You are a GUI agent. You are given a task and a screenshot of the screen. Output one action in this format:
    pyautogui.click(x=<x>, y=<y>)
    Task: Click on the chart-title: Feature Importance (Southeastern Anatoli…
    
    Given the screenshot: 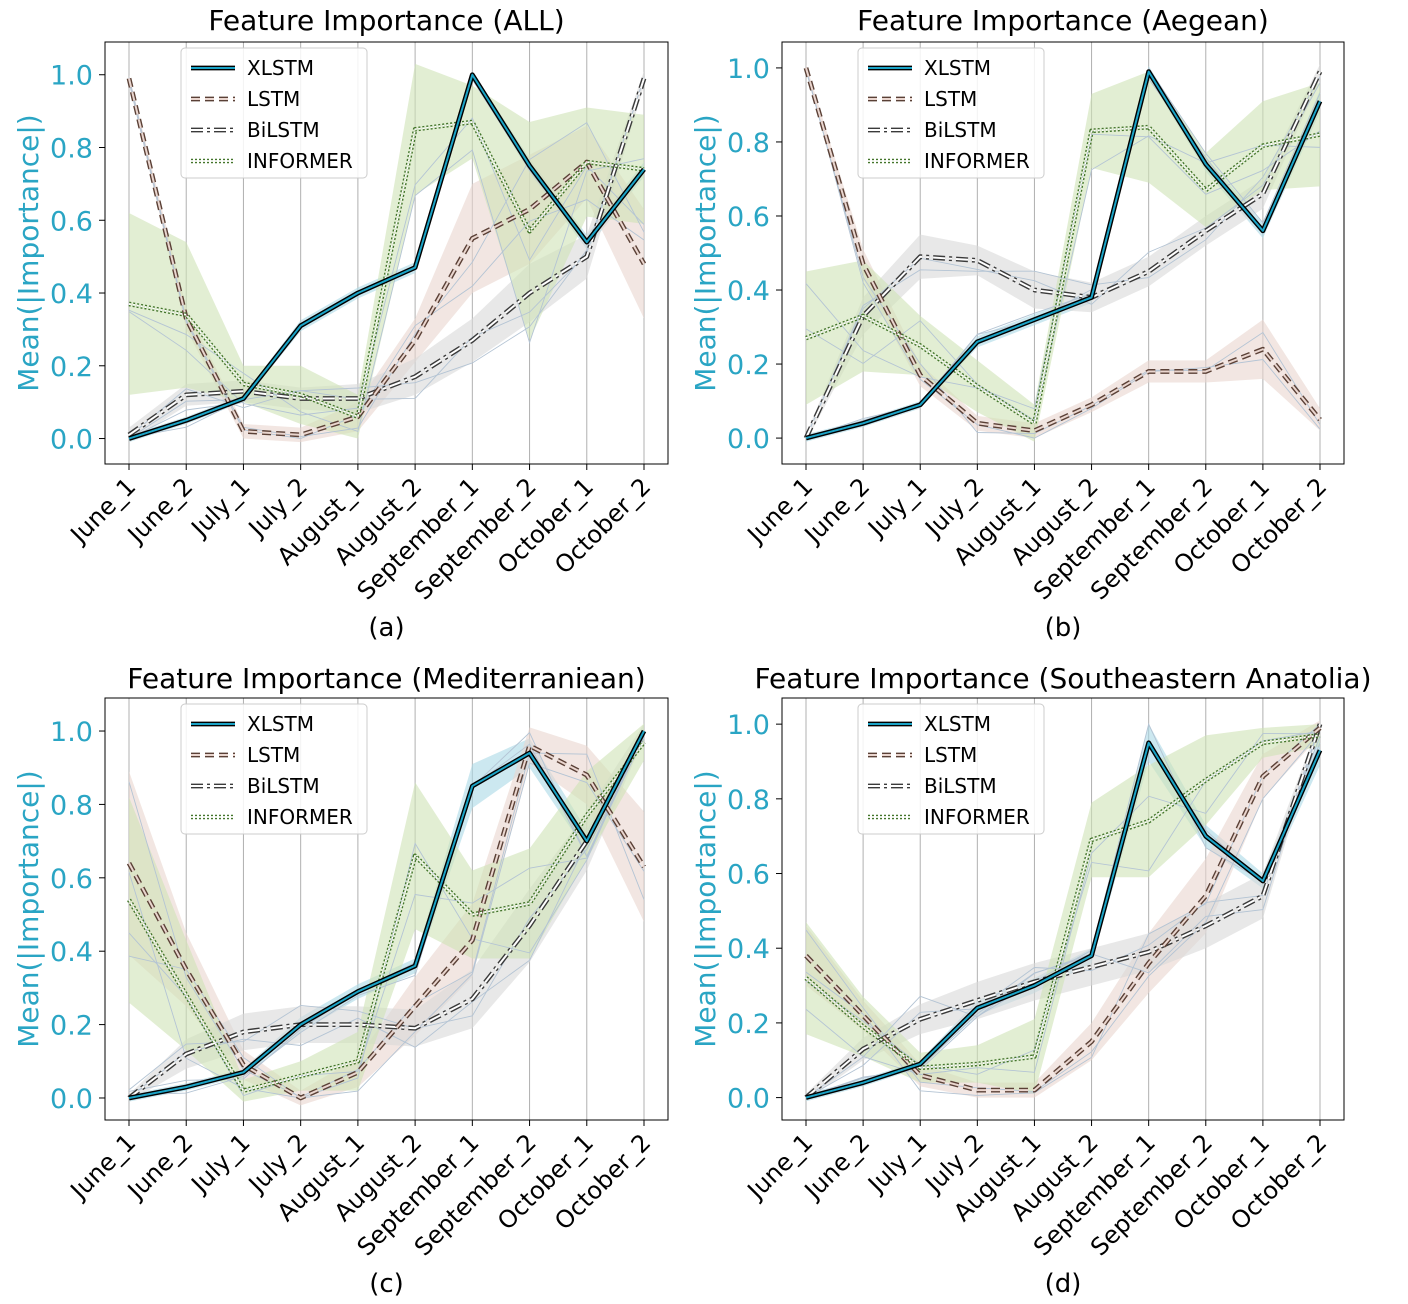 What is the action you would take?
    pyautogui.click(x=1062, y=678)
    